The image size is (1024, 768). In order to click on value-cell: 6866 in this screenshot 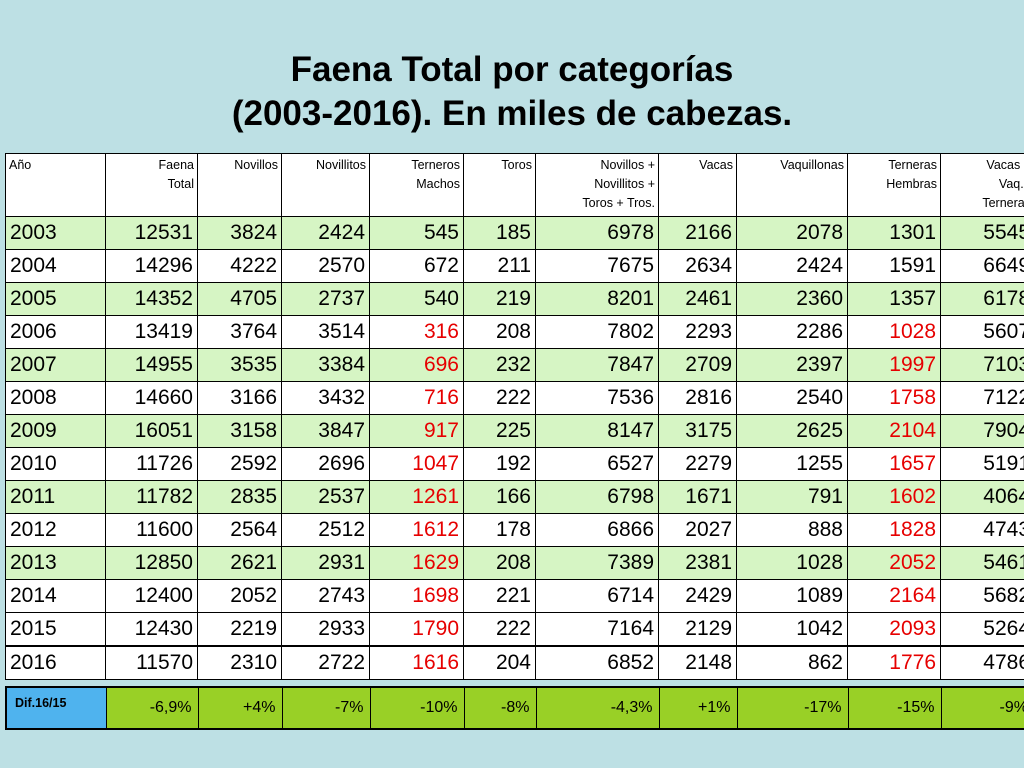, I will do `click(597, 530)`.